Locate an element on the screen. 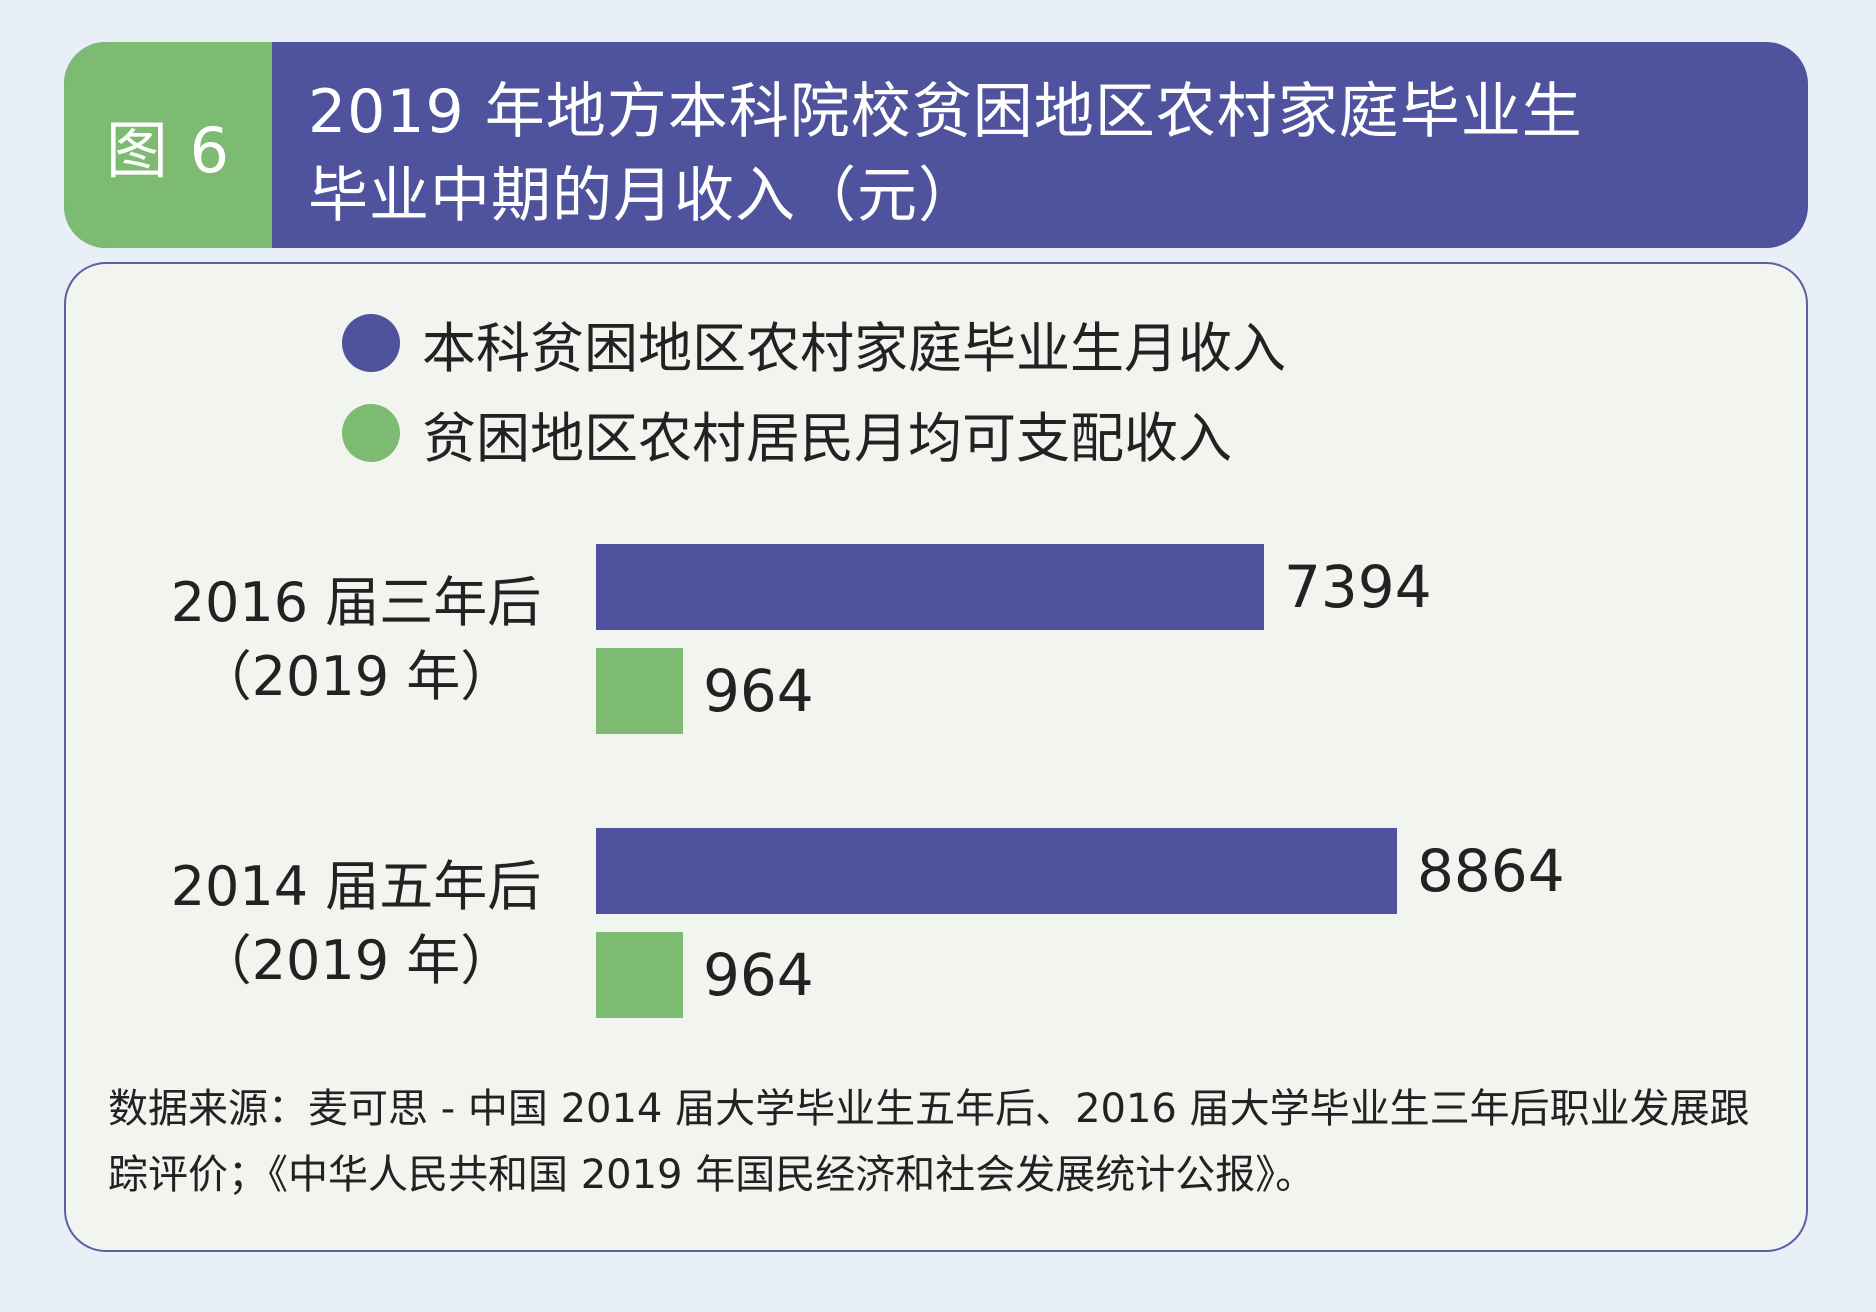 This screenshot has height=1312, width=1876. bar-value-graduate-income-2016: 7394 is located at coordinates (1358, 587).